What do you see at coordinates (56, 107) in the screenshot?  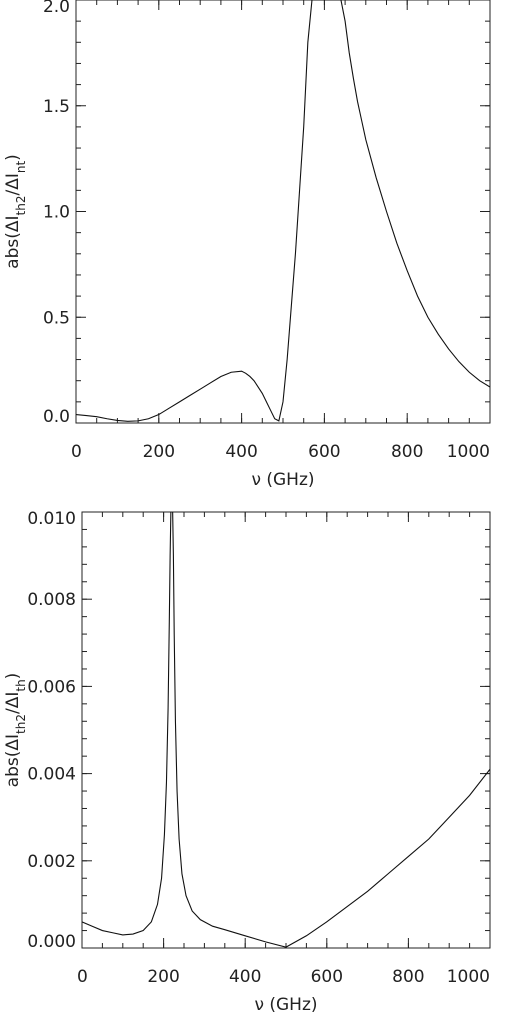 I see `y-tick-label: 1.5` at bounding box center [56, 107].